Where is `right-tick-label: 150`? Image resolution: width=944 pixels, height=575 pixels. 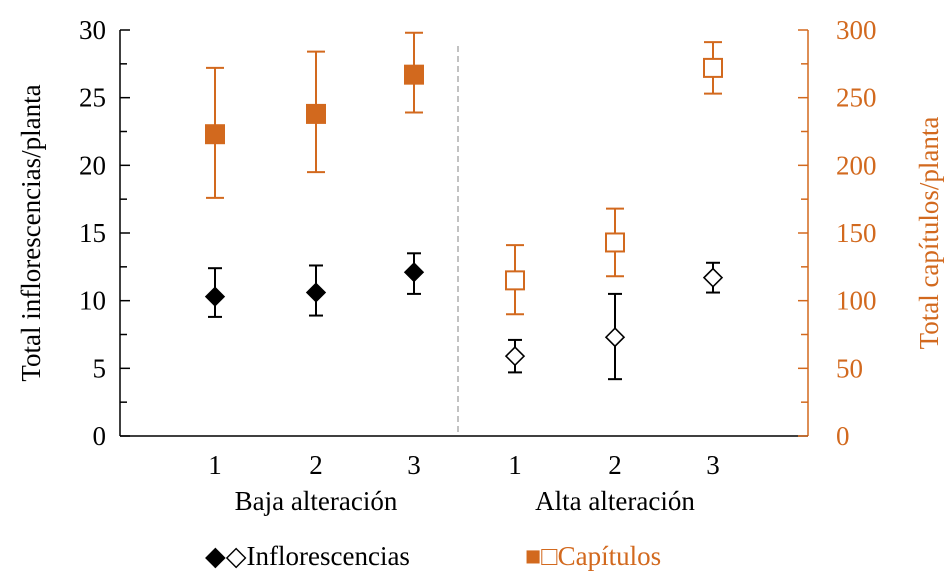 right-tick-label: 150 is located at coordinates (856, 233).